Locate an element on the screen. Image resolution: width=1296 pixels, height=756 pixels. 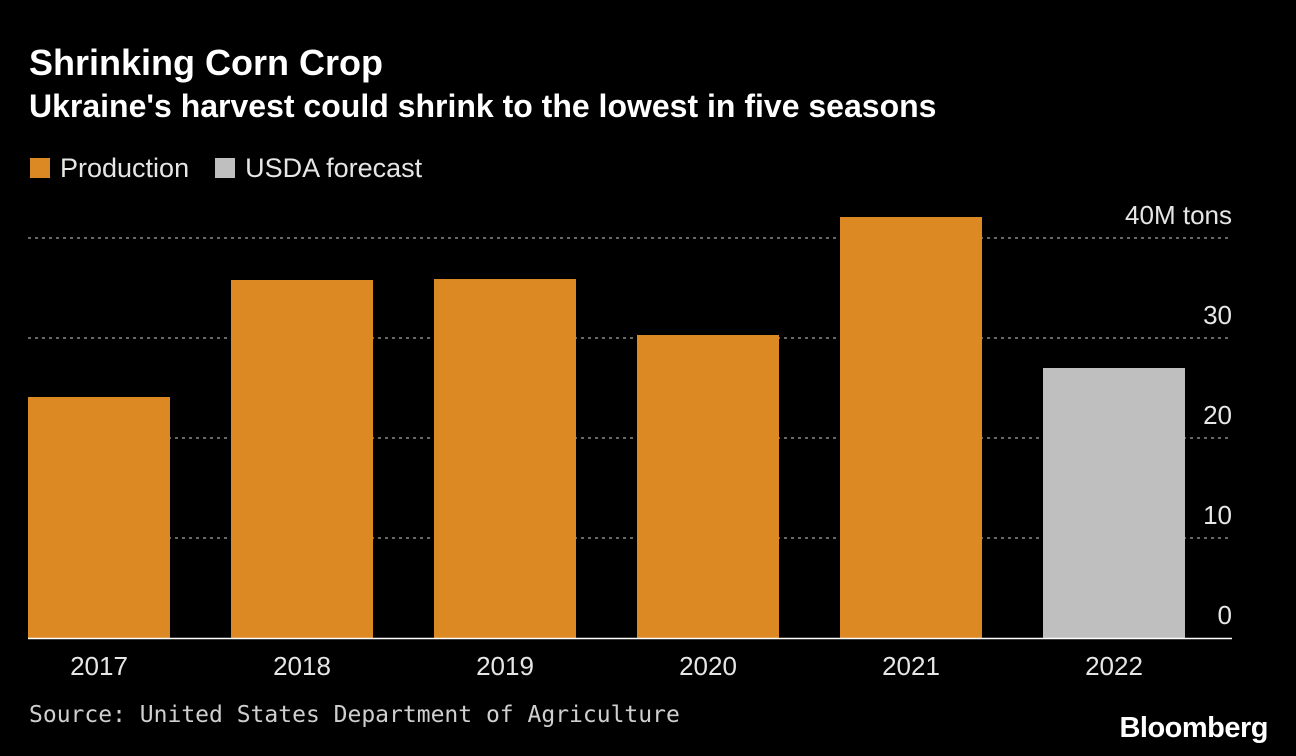
legend-item-production: Production is located at coordinates (109, 168).